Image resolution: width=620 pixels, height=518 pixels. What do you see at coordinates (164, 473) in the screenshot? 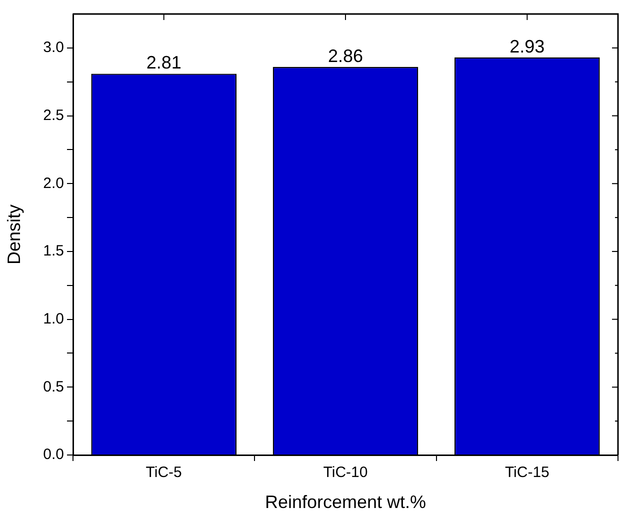
I see `x-tick-label: TiC-5` at bounding box center [164, 473].